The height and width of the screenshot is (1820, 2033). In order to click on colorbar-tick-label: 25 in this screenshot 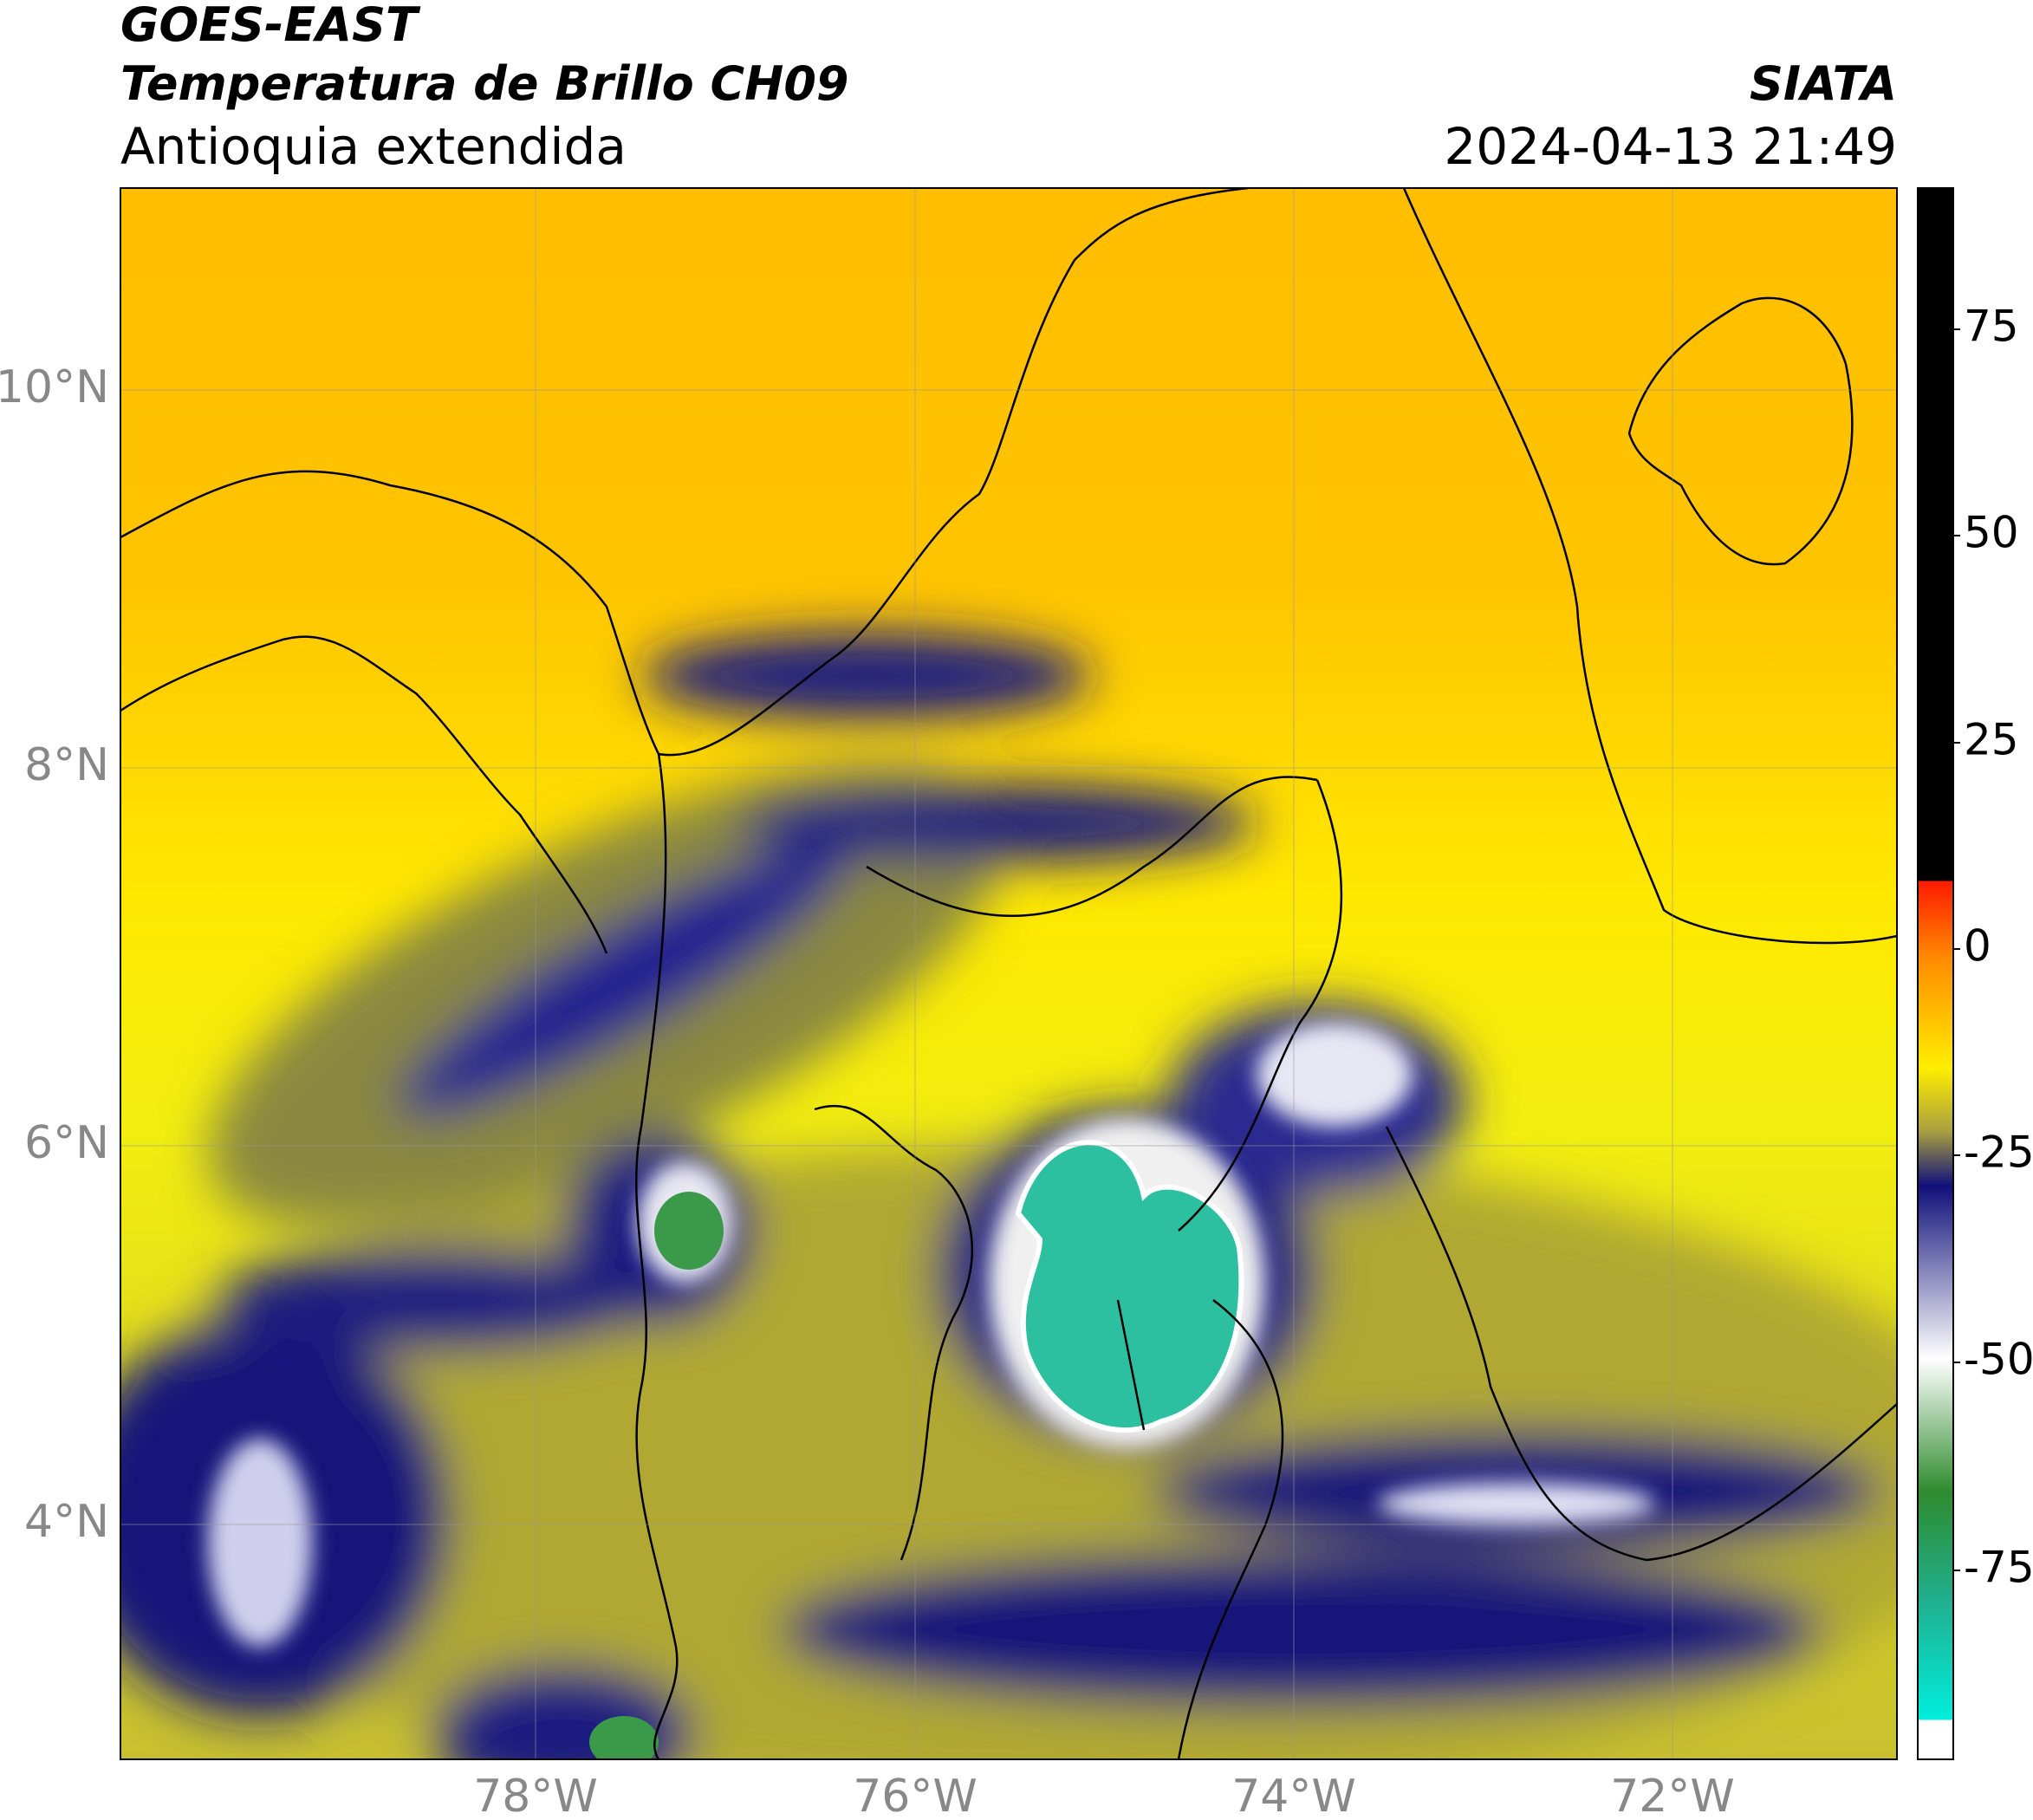, I will do `click(1991, 740)`.